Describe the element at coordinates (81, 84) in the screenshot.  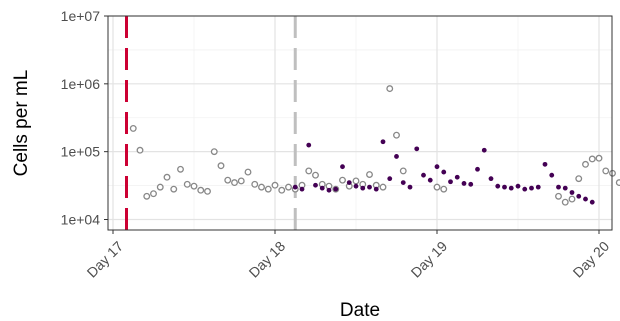
I see `y-tick-label: 1e+06` at that location.